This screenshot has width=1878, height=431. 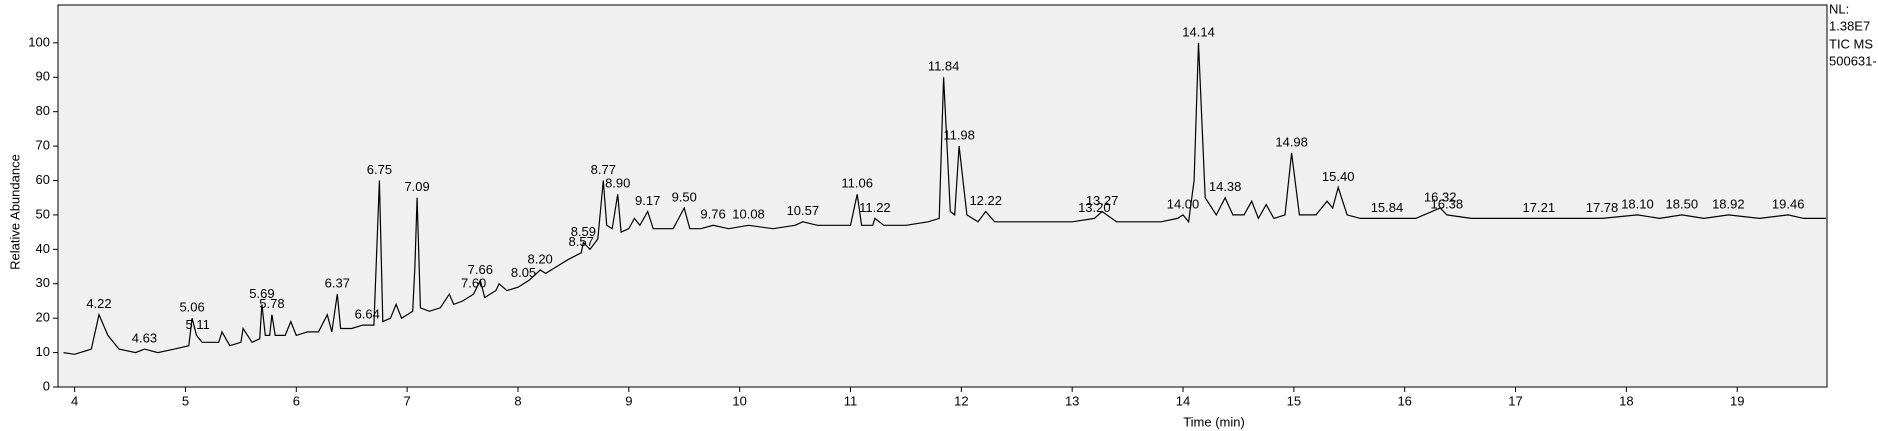 What do you see at coordinates (581, 241) in the screenshot?
I see `peak-label: 8.57` at bounding box center [581, 241].